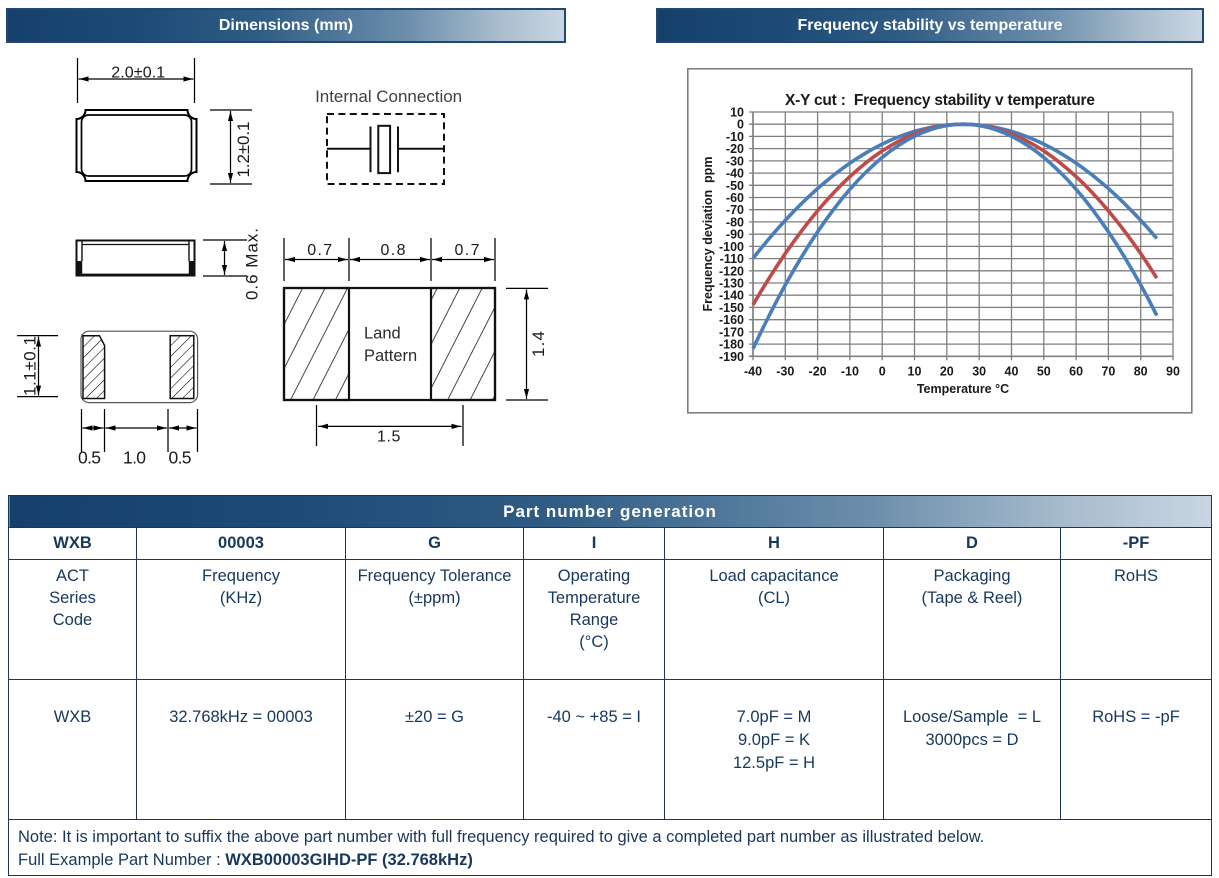 This screenshot has width=1219, height=878. What do you see at coordinates (947, 372) in the screenshot?
I see `svg-text: 20` at bounding box center [947, 372].